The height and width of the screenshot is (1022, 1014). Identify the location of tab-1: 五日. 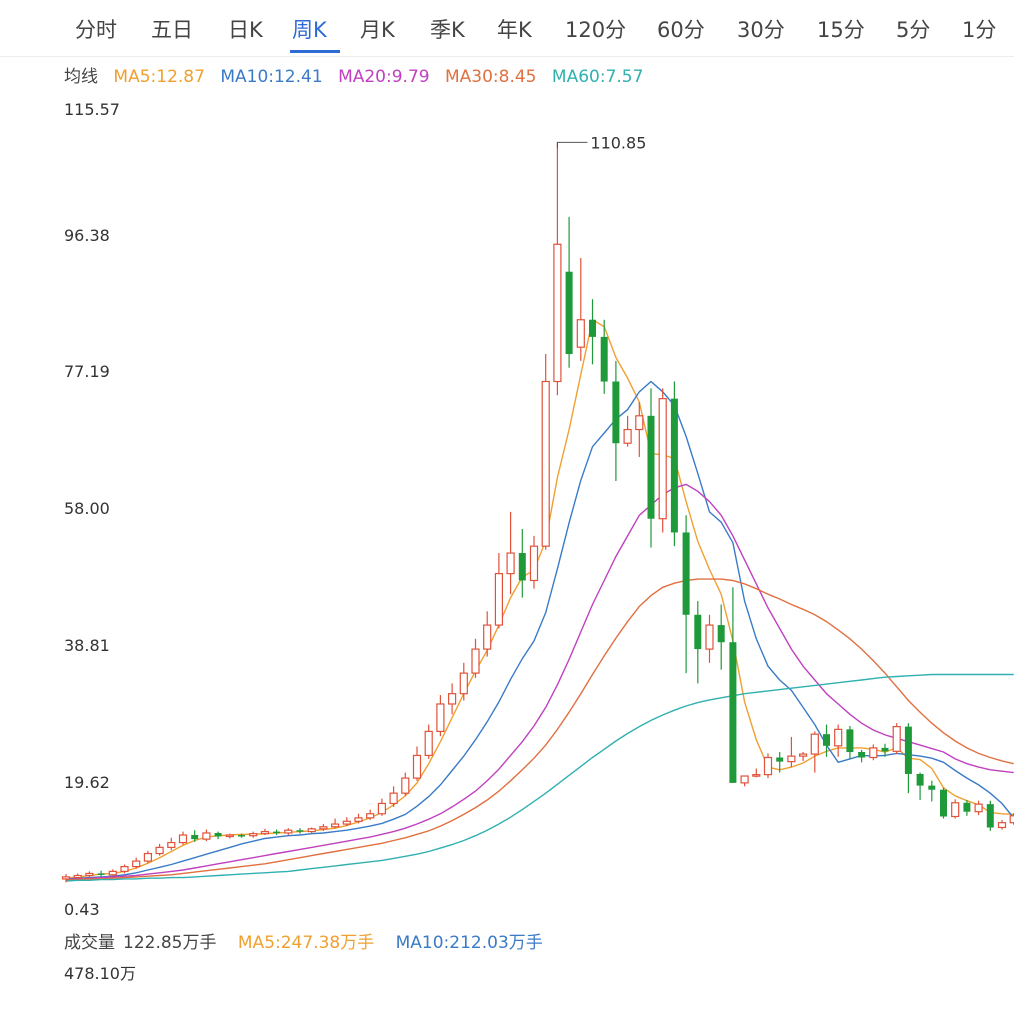
(172, 30).